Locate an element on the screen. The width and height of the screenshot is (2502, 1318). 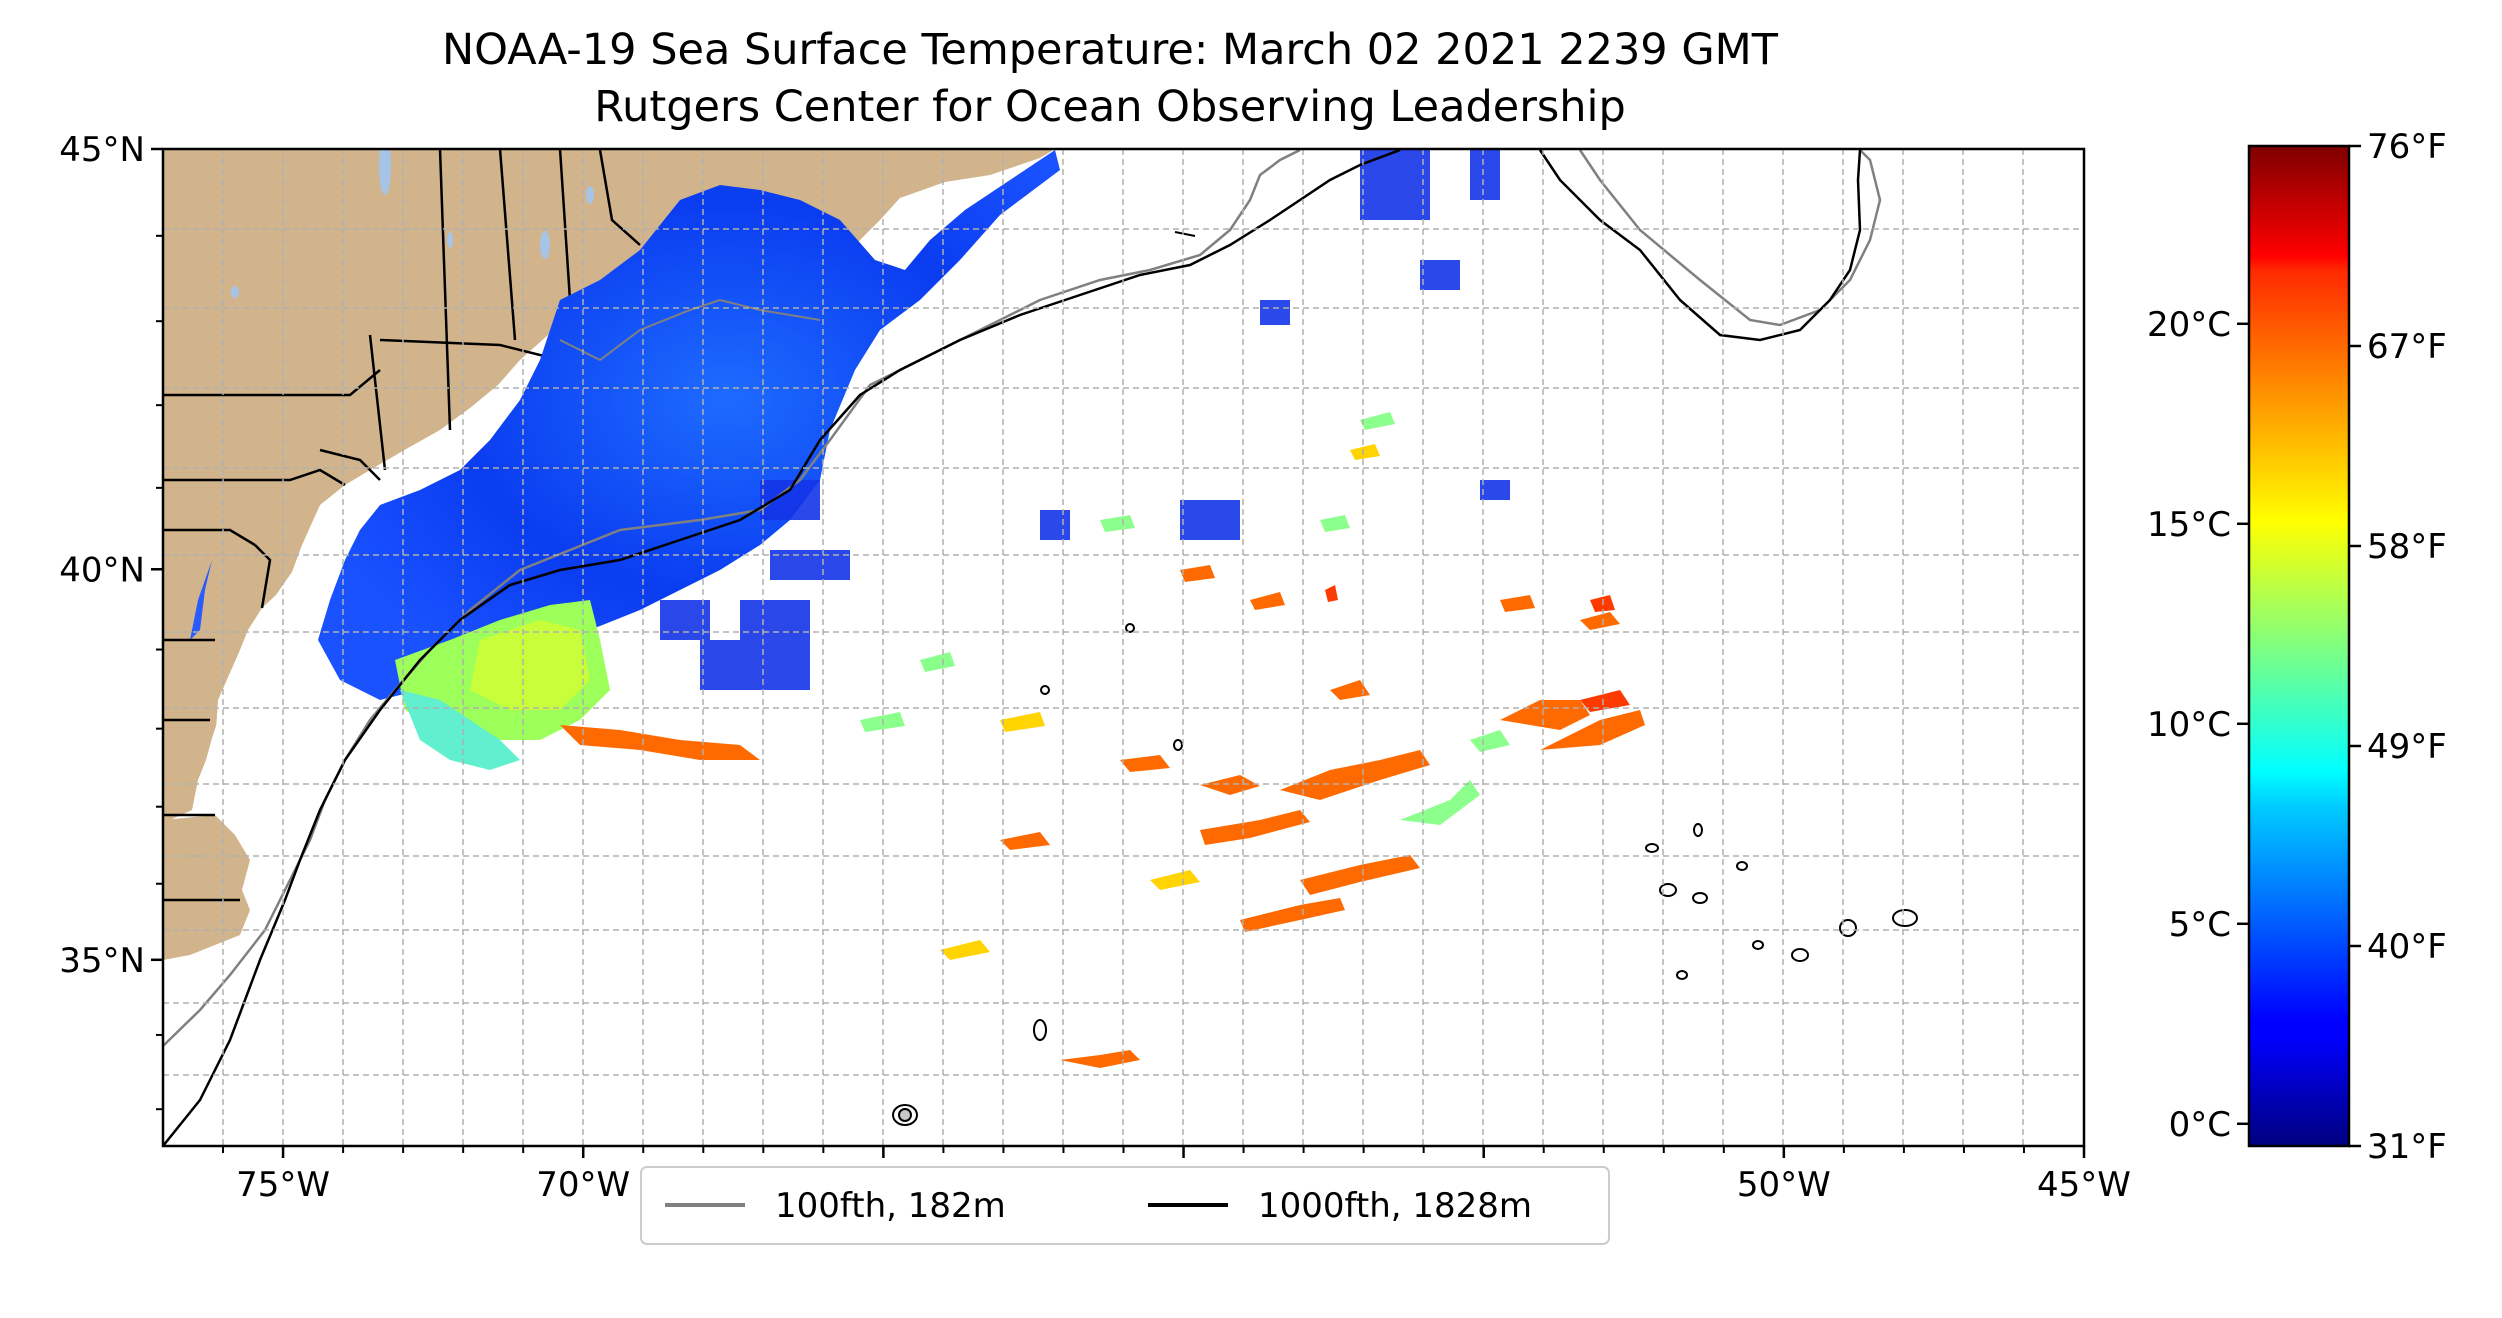
colorbar-celsius-label: 15°C is located at coordinates (2189, 525).